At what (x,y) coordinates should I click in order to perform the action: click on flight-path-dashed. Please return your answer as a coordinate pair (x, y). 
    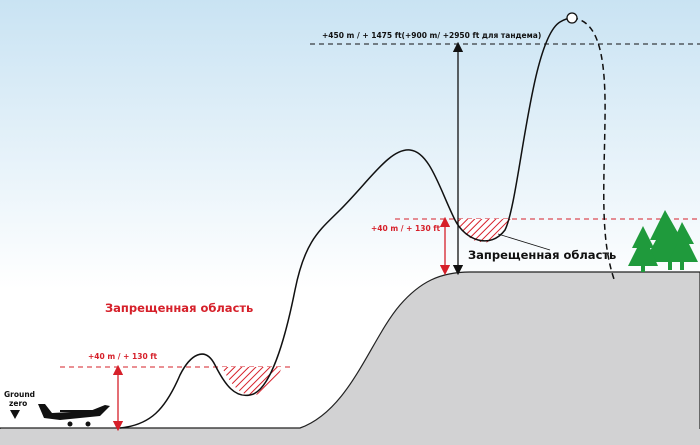
    Looking at the image, I should click on (593, 150).